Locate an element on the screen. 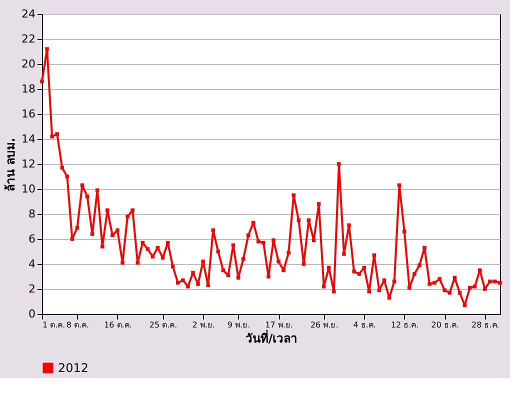  y-tick-label: 16 is located at coordinates (29, 114).